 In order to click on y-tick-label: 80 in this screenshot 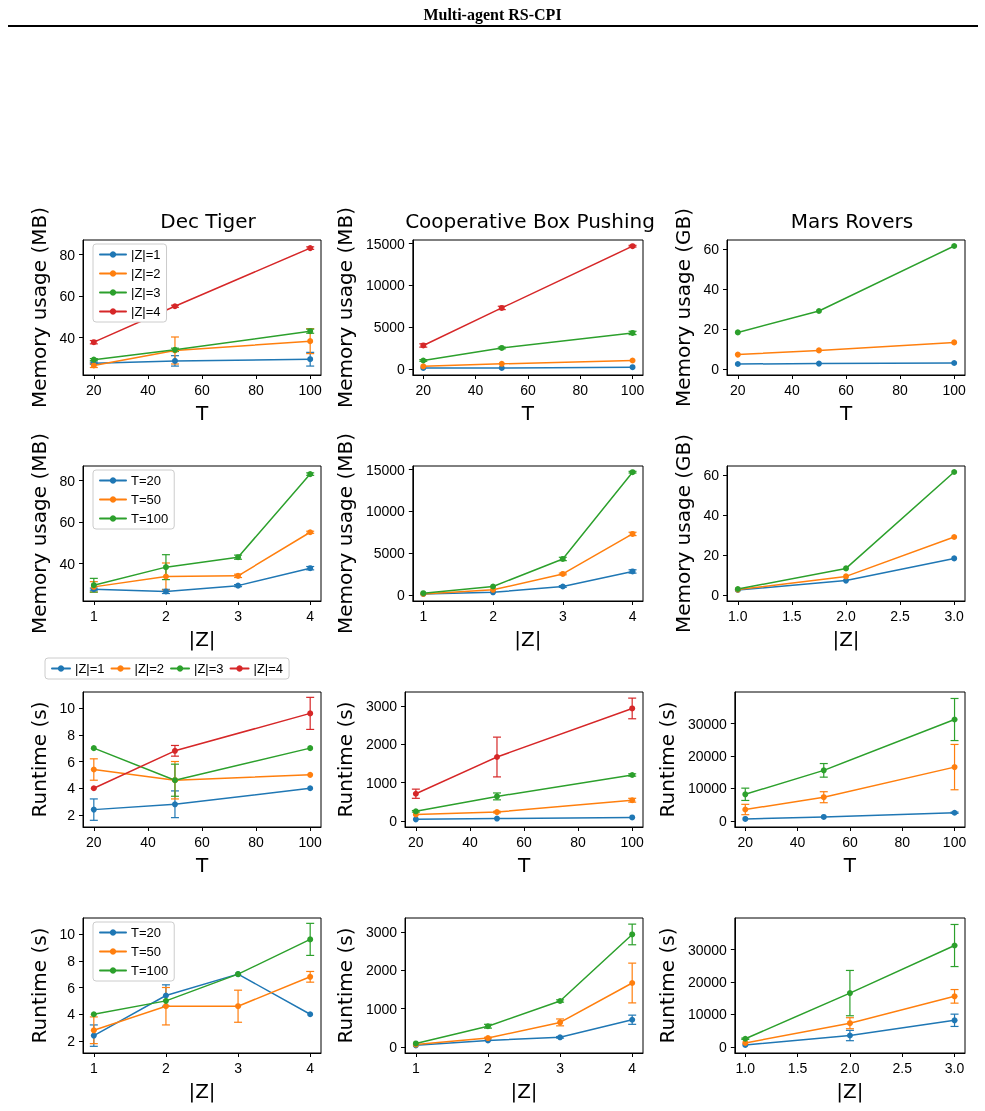, I will do `click(67, 480)`.